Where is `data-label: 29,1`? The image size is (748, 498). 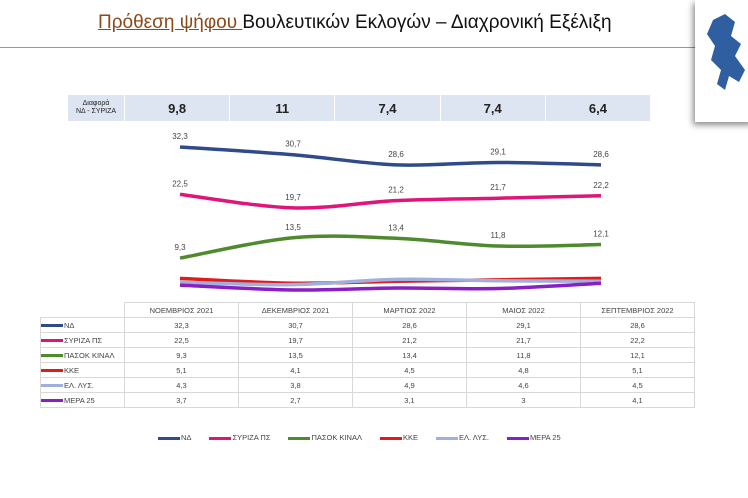 data-label: 29,1 is located at coordinates (498, 151).